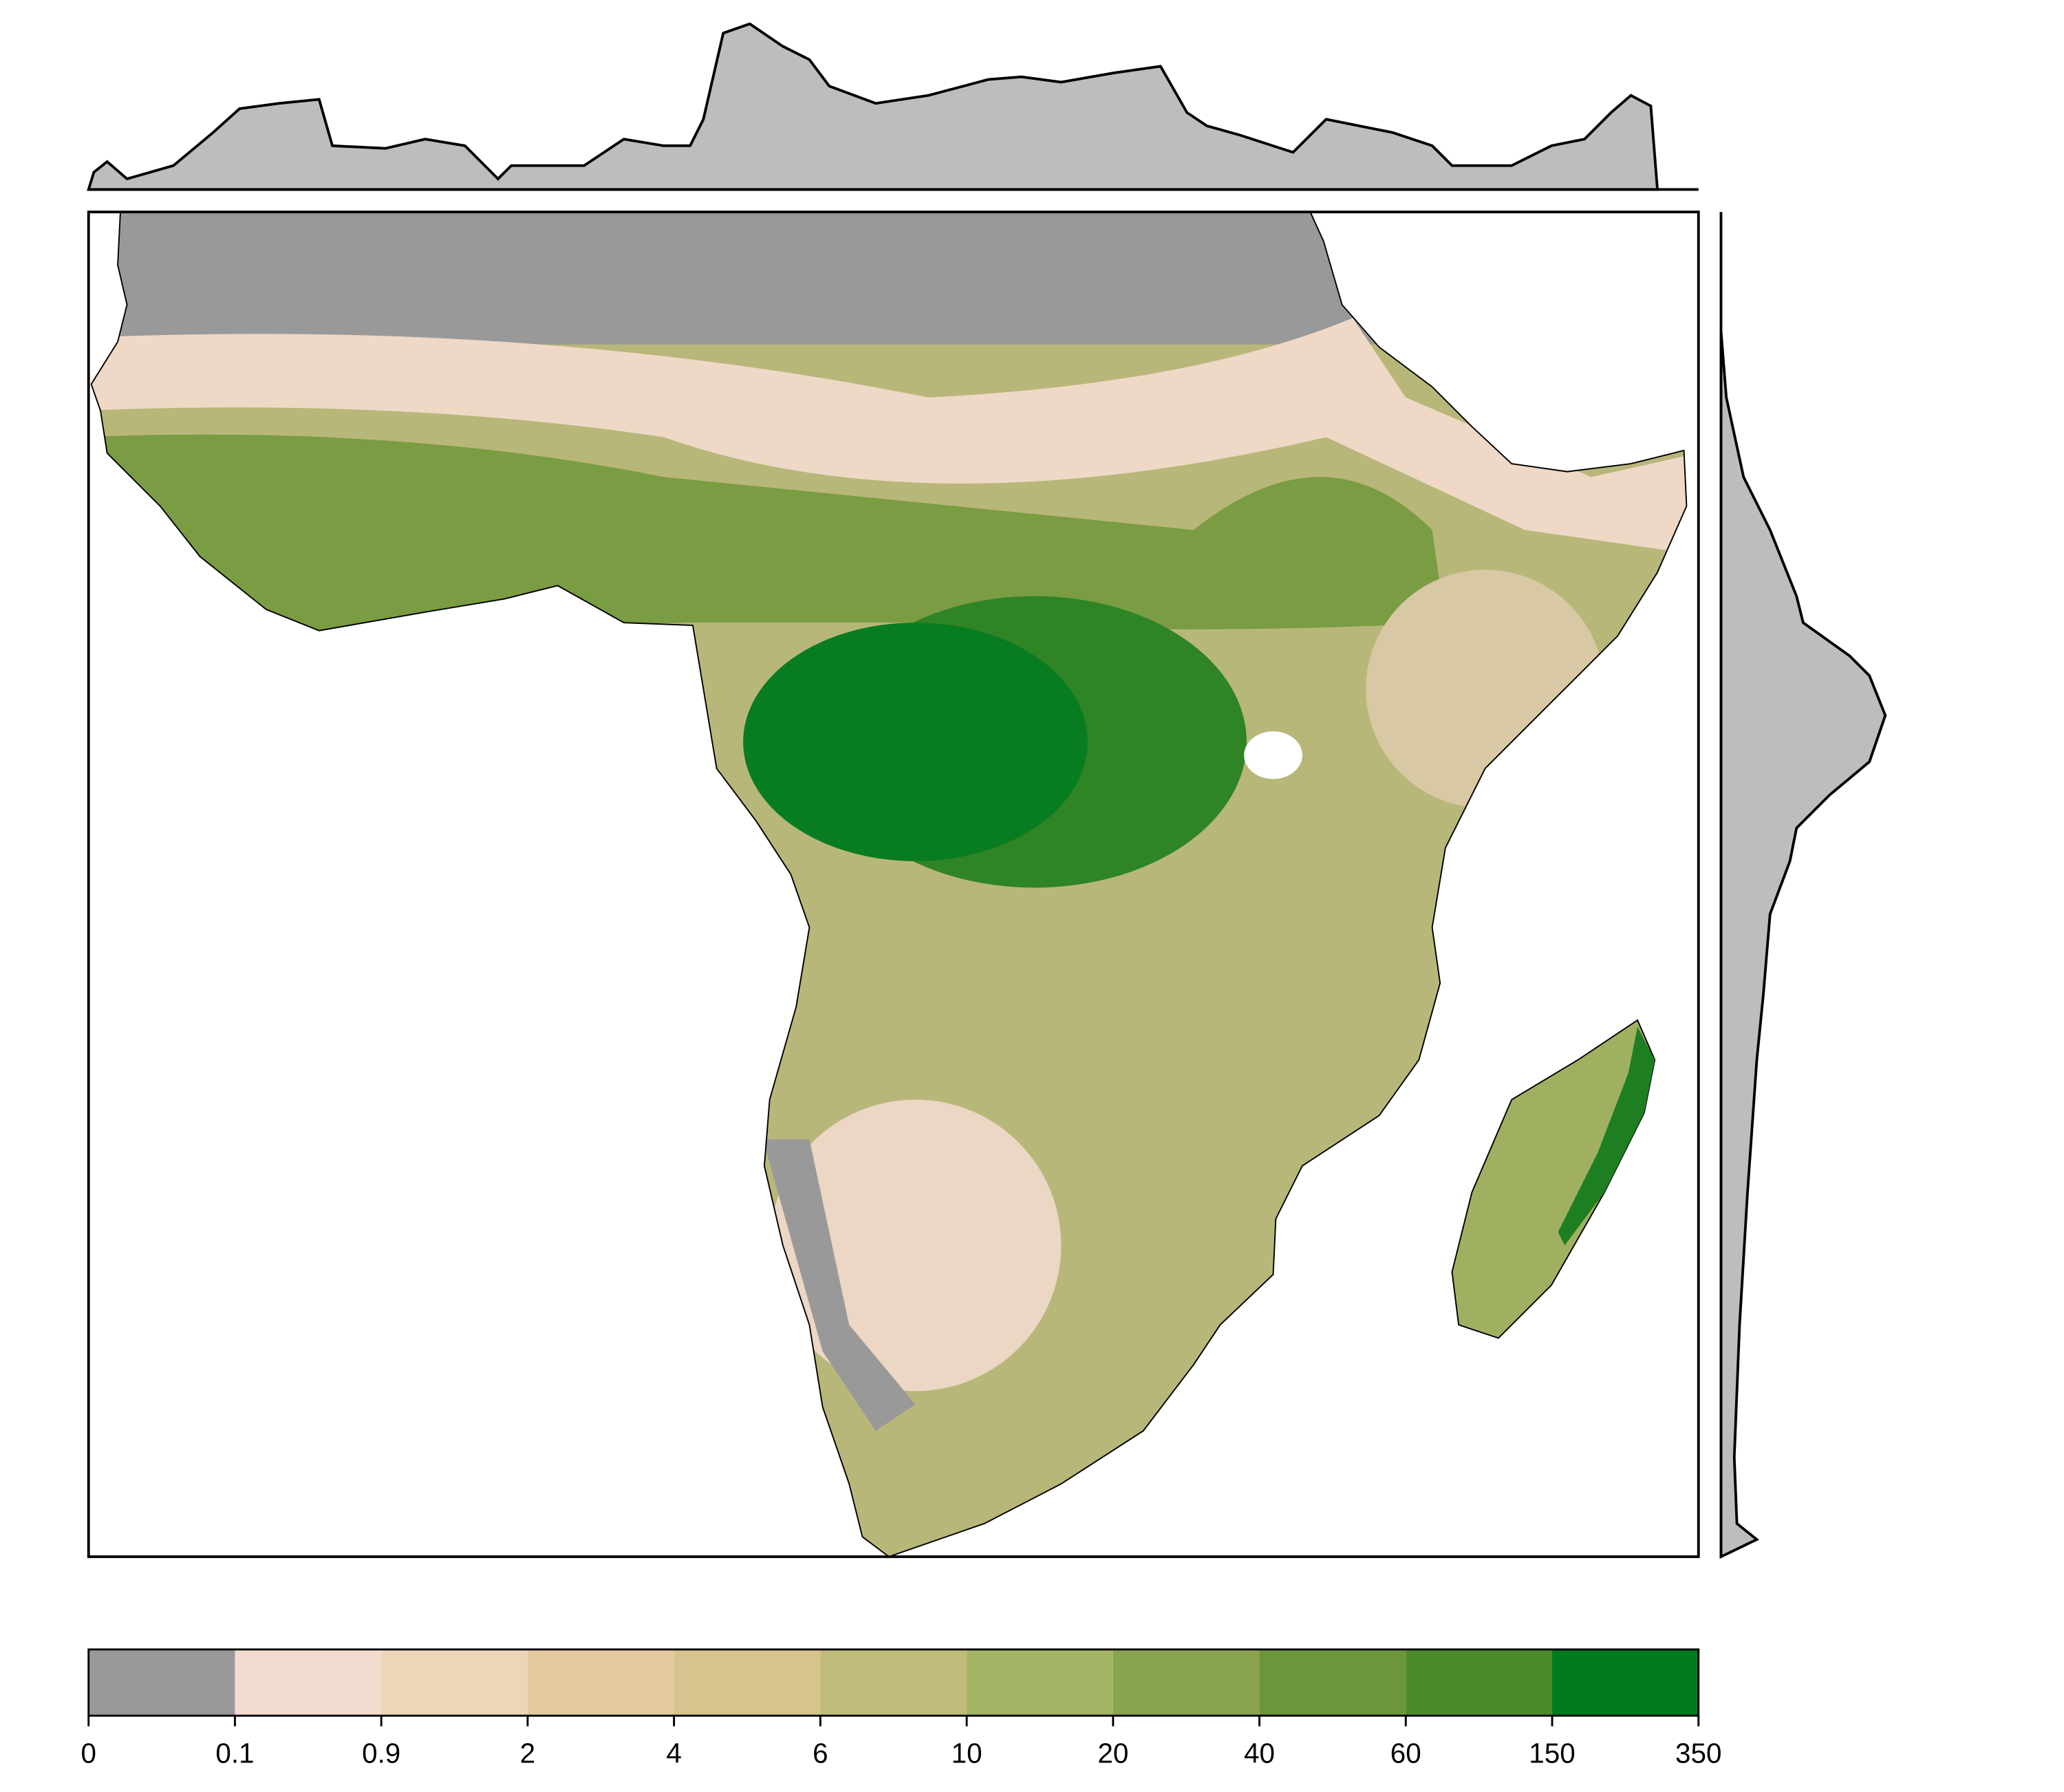 This screenshot has width=2064, height=1792. I want to click on tick-label: 0.9, so click(381, 1753).